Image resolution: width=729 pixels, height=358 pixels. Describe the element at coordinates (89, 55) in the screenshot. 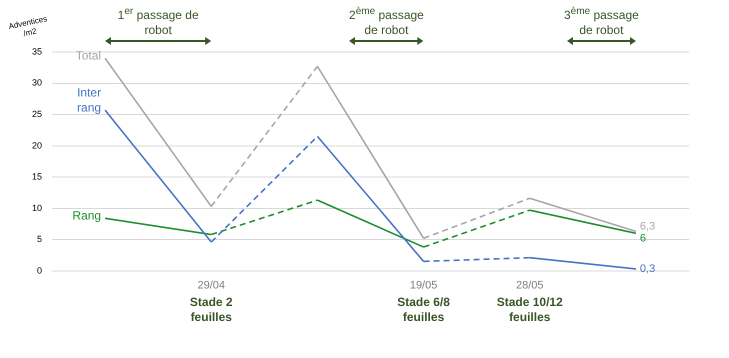

I see `series-label: Total` at that location.